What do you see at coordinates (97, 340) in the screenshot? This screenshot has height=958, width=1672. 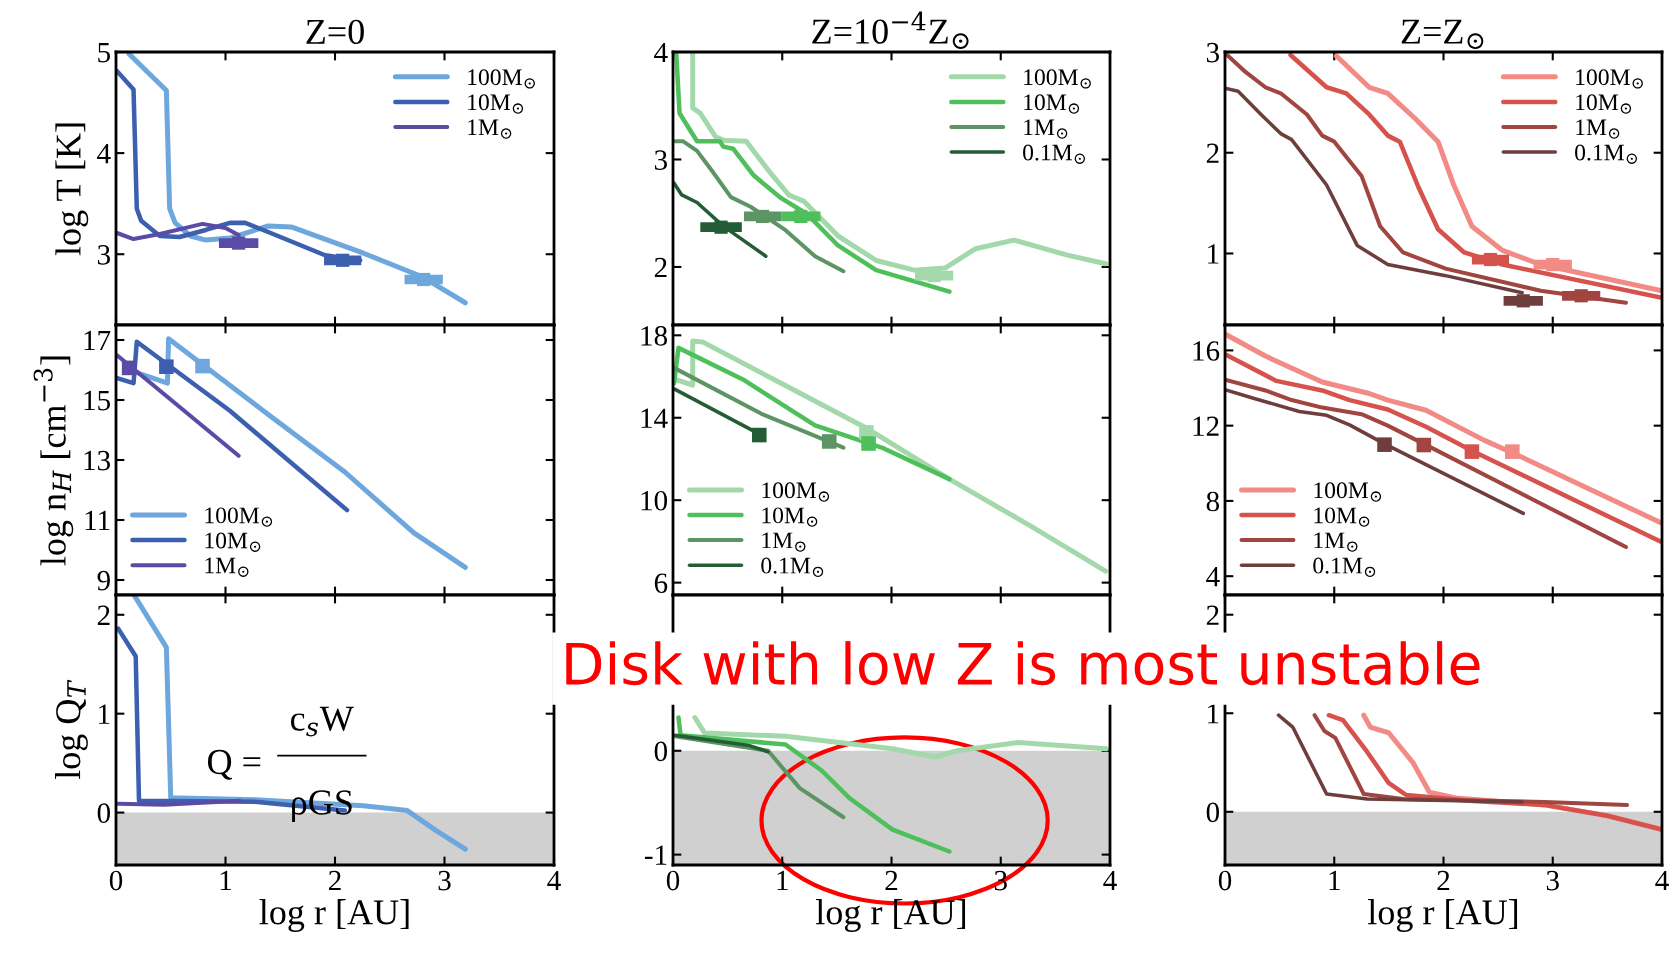 I see `y-tick-label: 17` at bounding box center [97, 340].